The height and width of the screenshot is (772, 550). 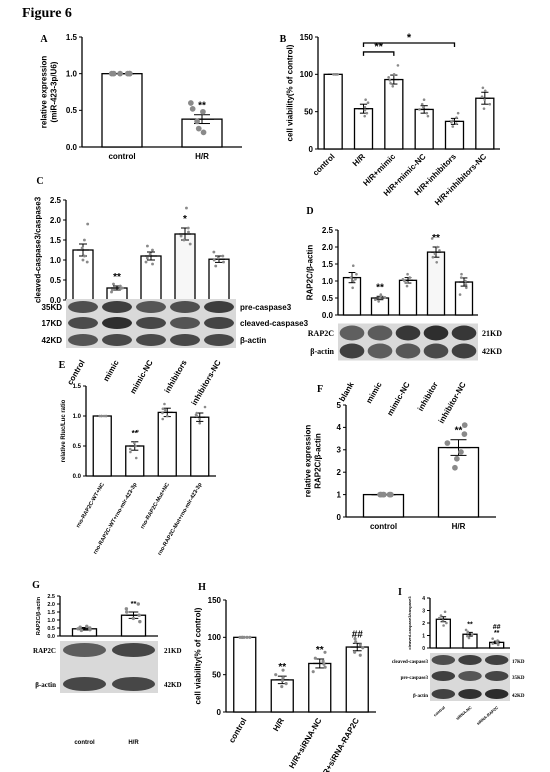 I want to click on category-label: mimic, so click(x=111, y=370).